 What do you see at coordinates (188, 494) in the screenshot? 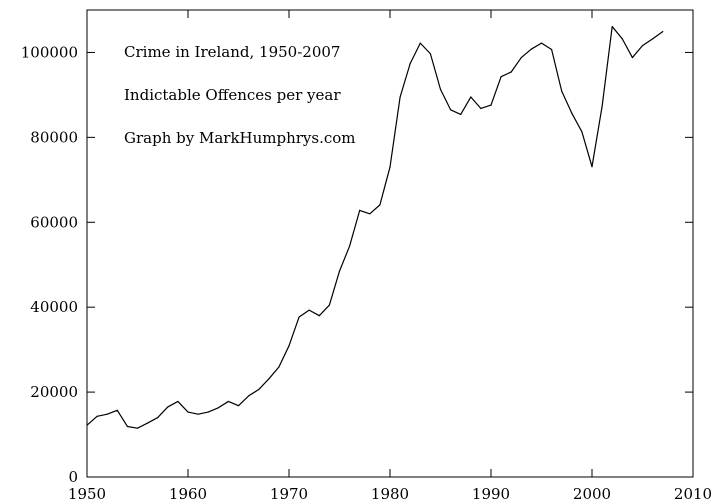
I see `x-tick-label: 1960` at bounding box center [188, 494].